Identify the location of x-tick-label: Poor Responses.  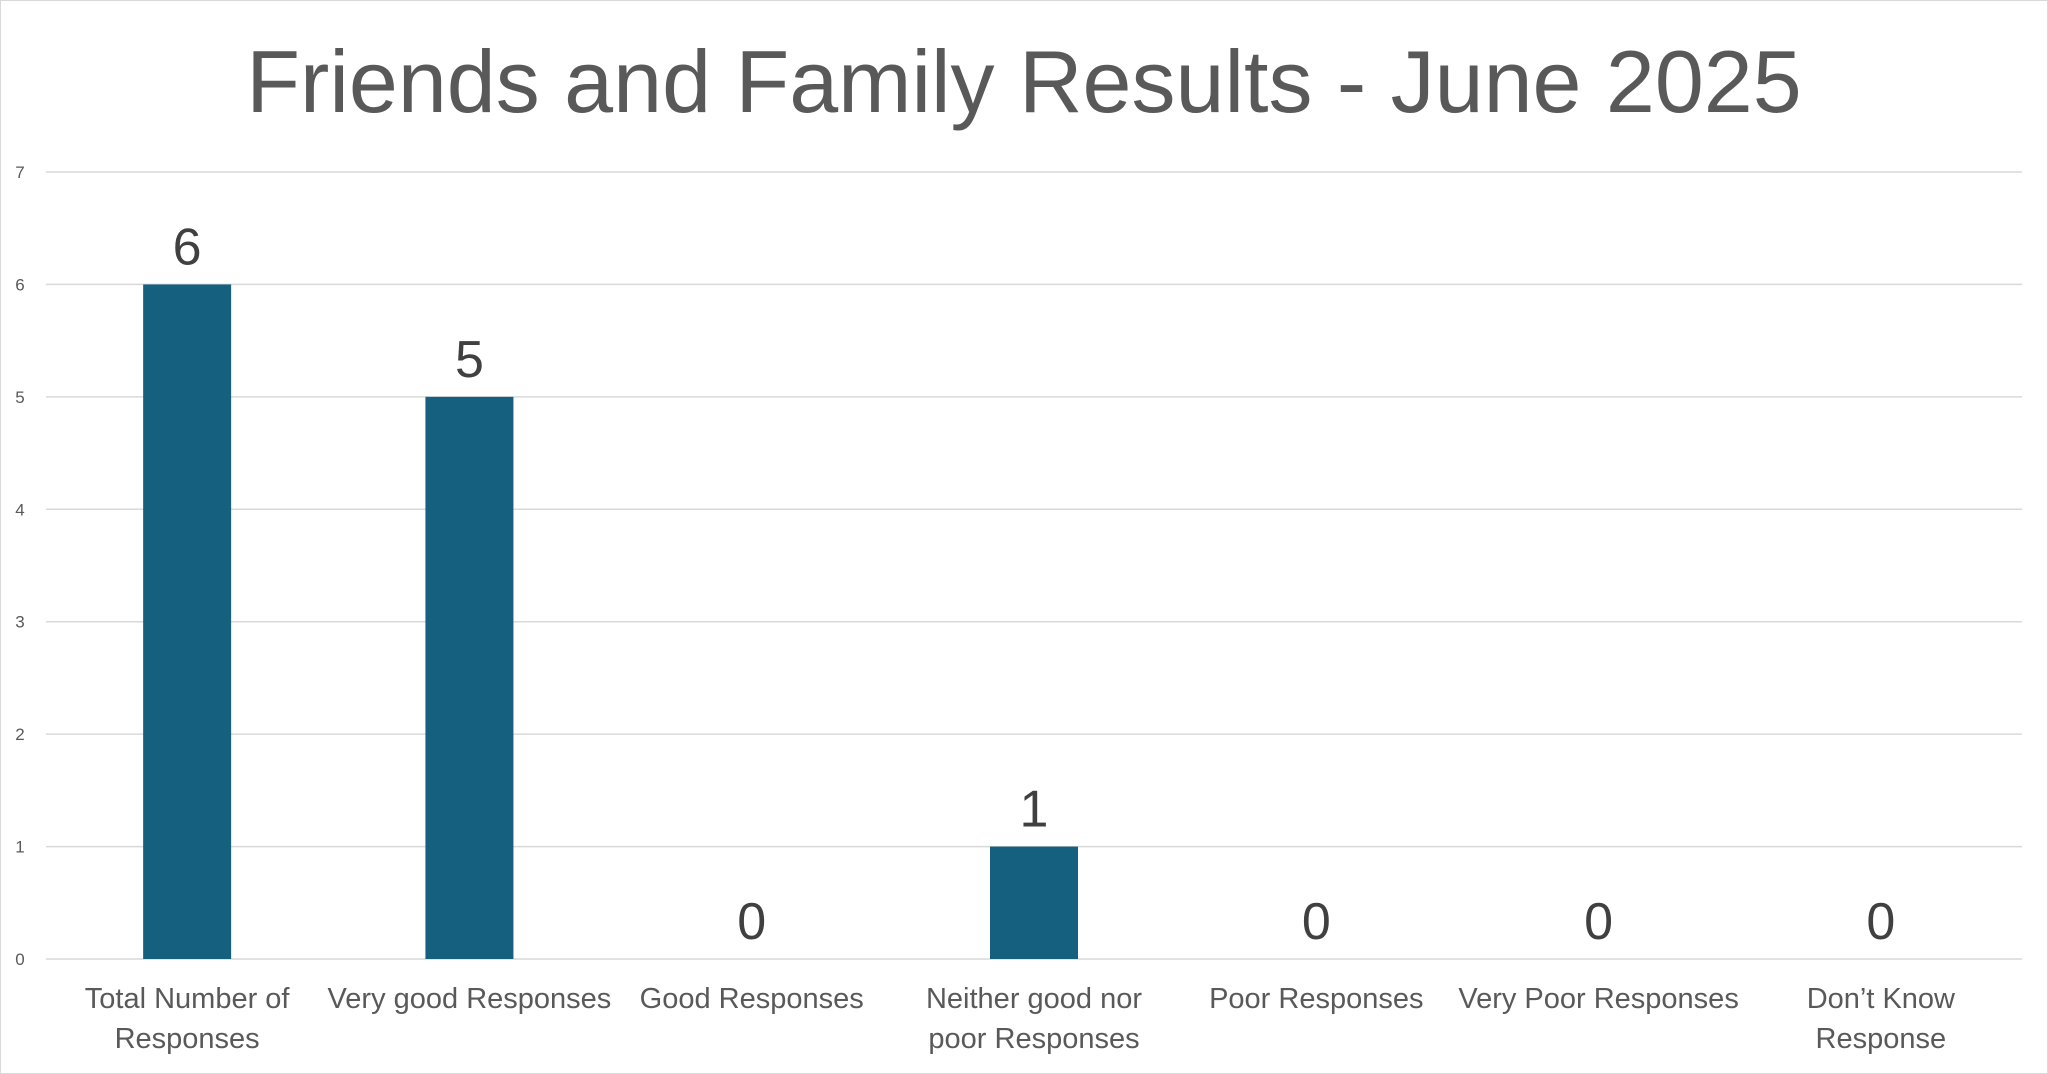
(1316, 999).